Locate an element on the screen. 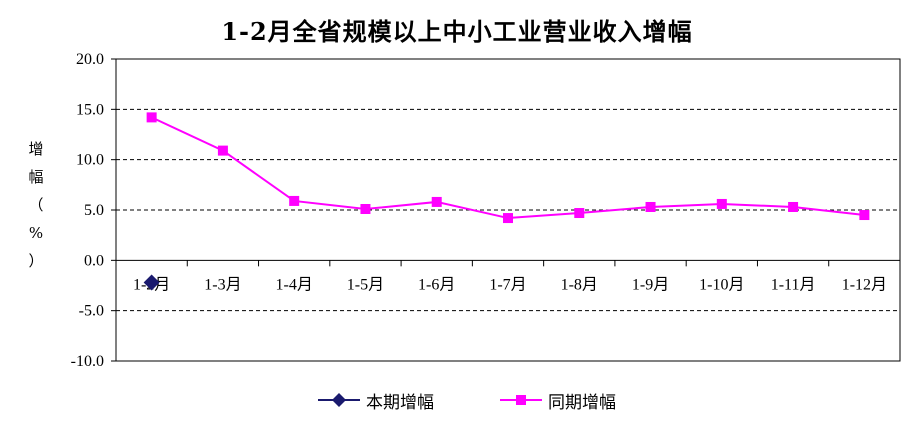  y-tick-label: 20.0 is located at coordinates (90, 59).